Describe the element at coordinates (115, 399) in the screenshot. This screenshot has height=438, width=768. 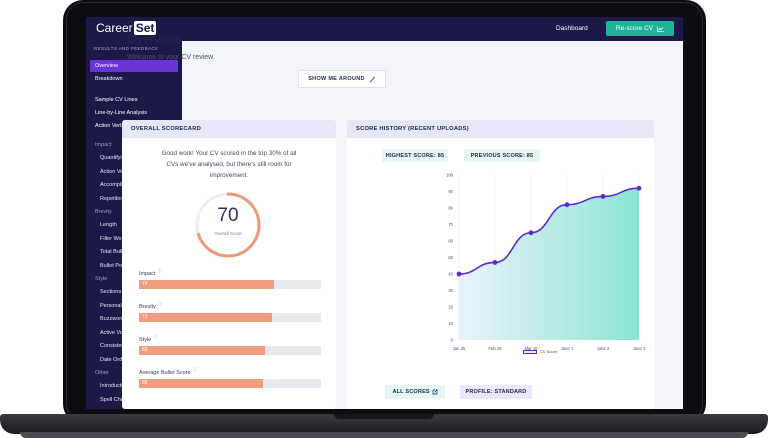
I see `sidebar-subitem-label: Spell Check` at that location.